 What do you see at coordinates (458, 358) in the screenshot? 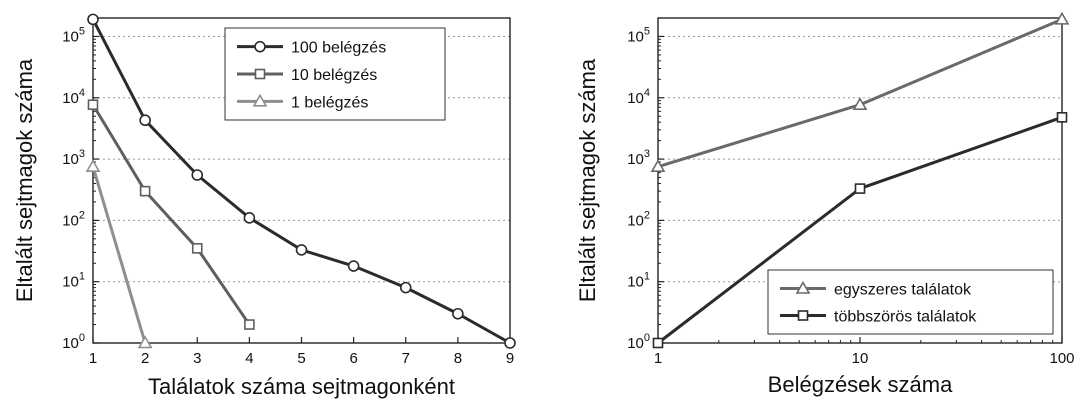
I see `x-tick-label: 8` at bounding box center [458, 358].